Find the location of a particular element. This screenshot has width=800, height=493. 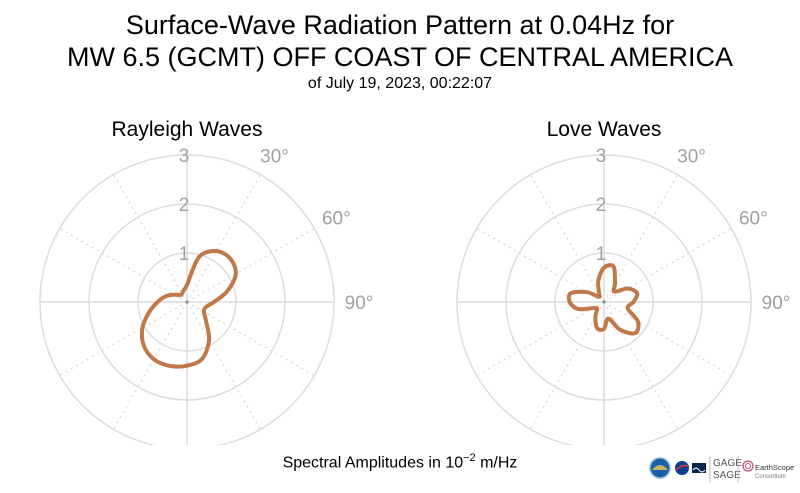

chart-subtitle: of July 19, 2023, 00:22:07 is located at coordinates (400, 83).